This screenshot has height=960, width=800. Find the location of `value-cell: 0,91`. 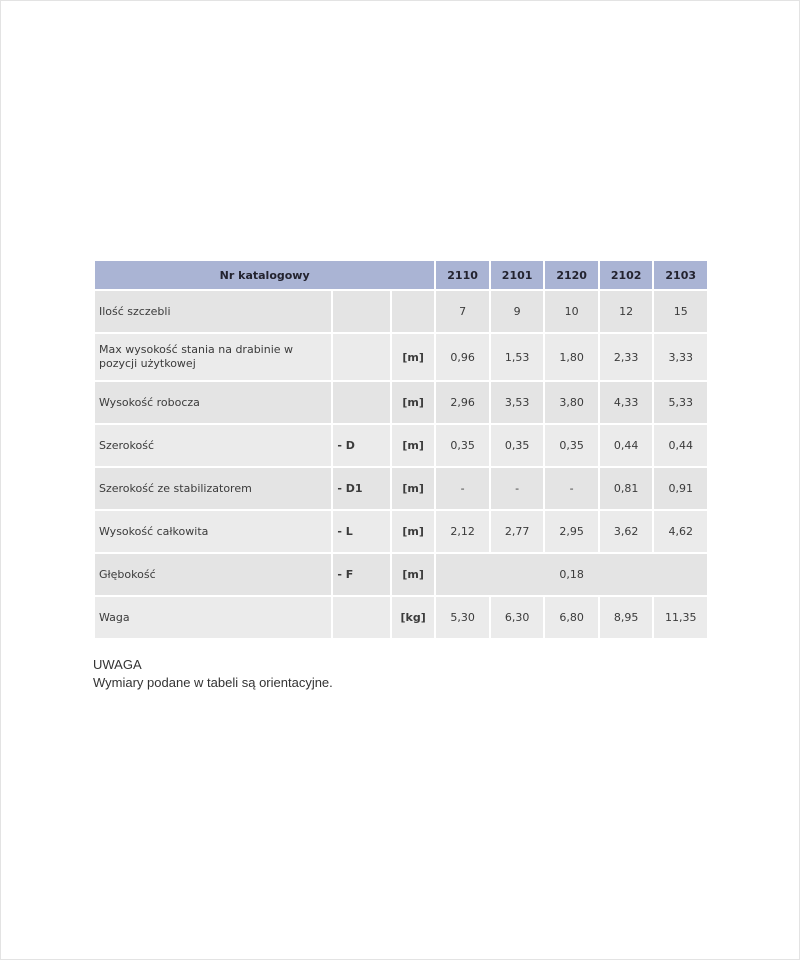

value-cell: 0,91 is located at coordinates (680, 488).